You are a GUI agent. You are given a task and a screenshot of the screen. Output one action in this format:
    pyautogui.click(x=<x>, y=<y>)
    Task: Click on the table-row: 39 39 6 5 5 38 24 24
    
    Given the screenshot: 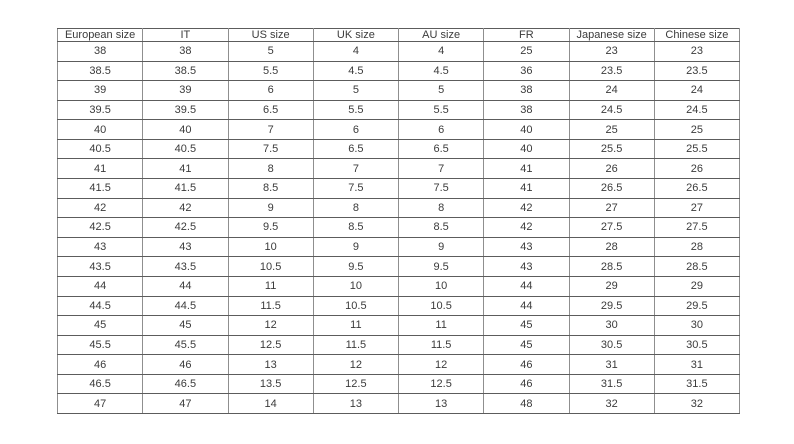 What is the action you would take?
    pyautogui.click(x=398, y=90)
    